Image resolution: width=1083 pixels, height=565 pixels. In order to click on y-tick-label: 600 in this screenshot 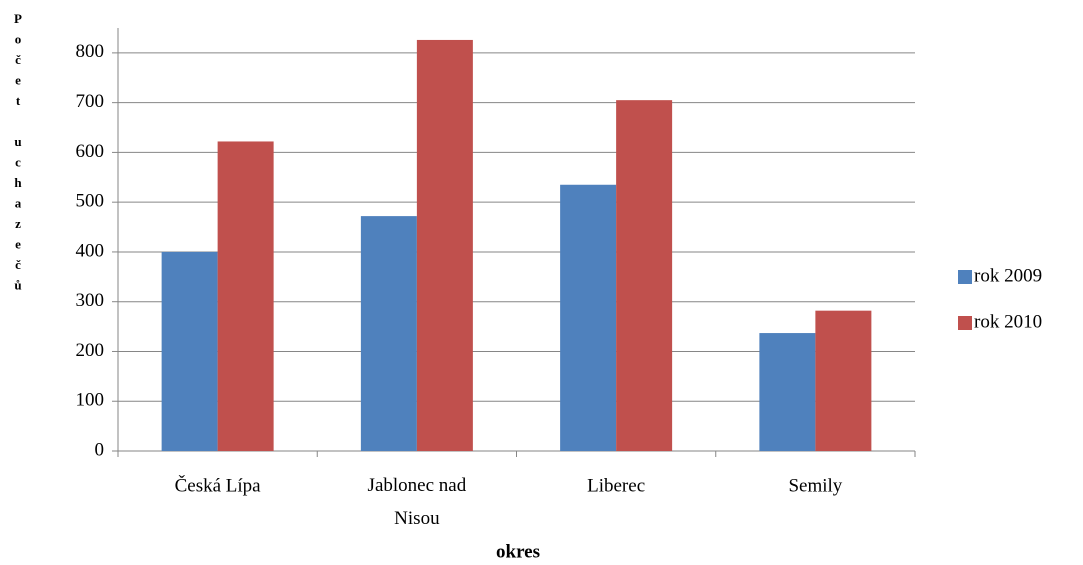, I will do `click(90, 151)`.